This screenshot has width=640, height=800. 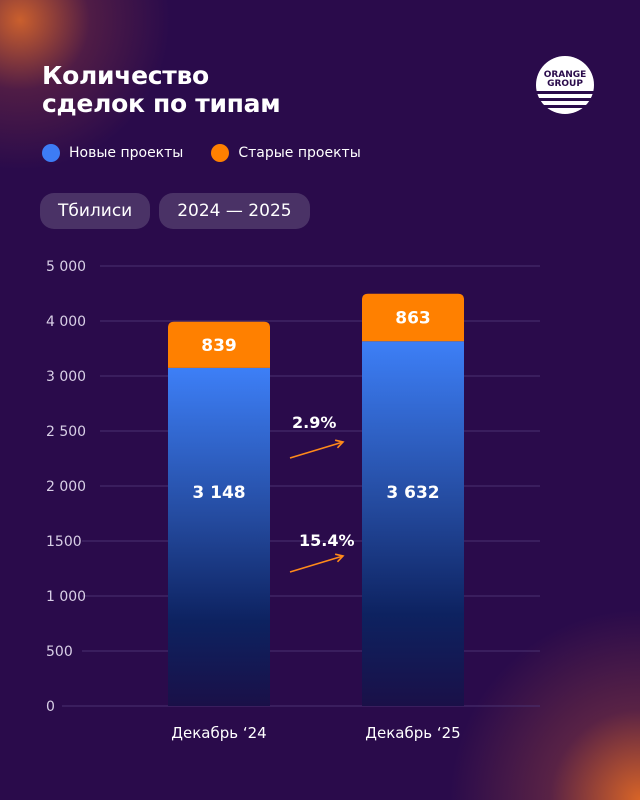 What do you see at coordinates (51, 153) in the screenshot?
I see `legend-dot-blue` at bounding box center [51, 153].